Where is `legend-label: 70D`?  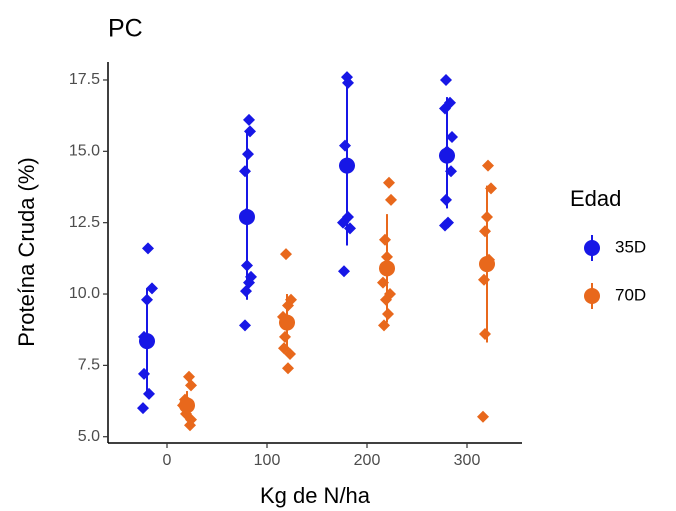
legend-label: 70D is located at coordinates (630, 294).